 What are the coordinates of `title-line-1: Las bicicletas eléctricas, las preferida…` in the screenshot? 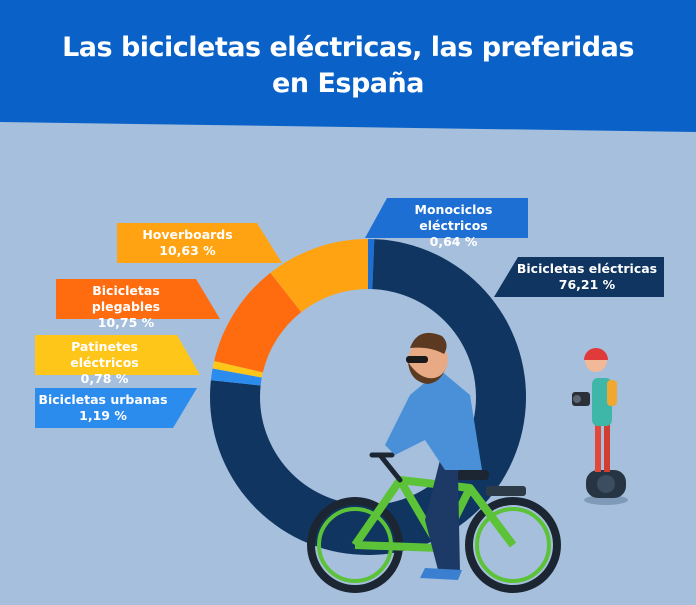 It's located at (348, 47).